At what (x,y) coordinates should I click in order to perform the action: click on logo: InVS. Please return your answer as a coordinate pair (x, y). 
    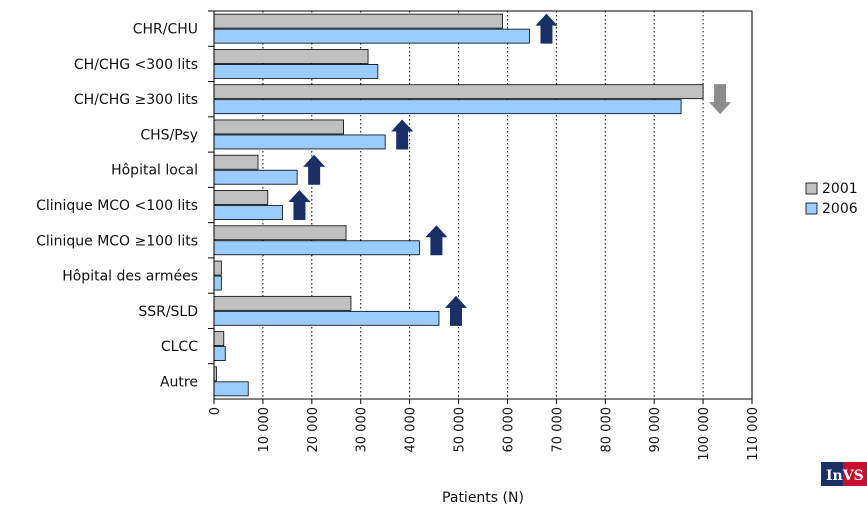
    Looking at the image, I should click on (844, 474).